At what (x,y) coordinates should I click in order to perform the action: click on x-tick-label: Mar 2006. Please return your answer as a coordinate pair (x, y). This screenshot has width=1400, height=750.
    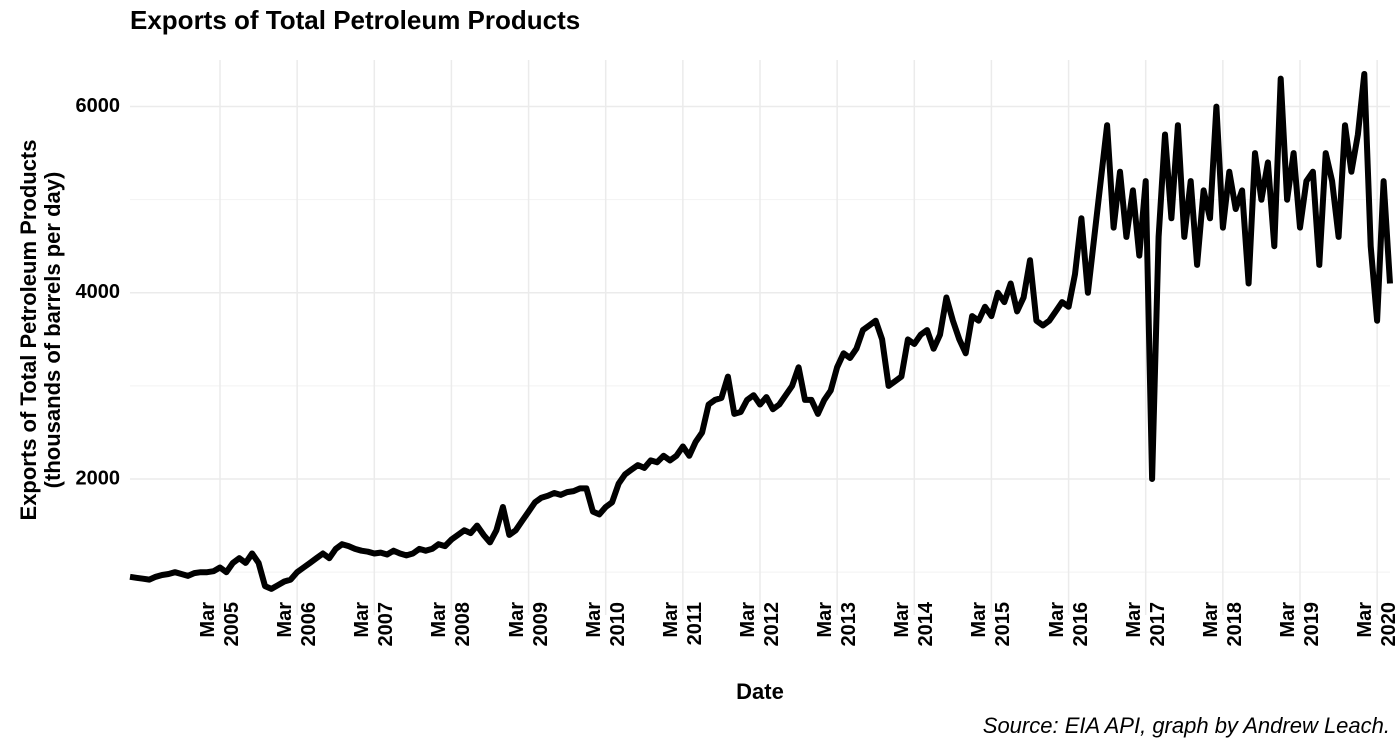
    Looking at the image, I should click on (297, 642).